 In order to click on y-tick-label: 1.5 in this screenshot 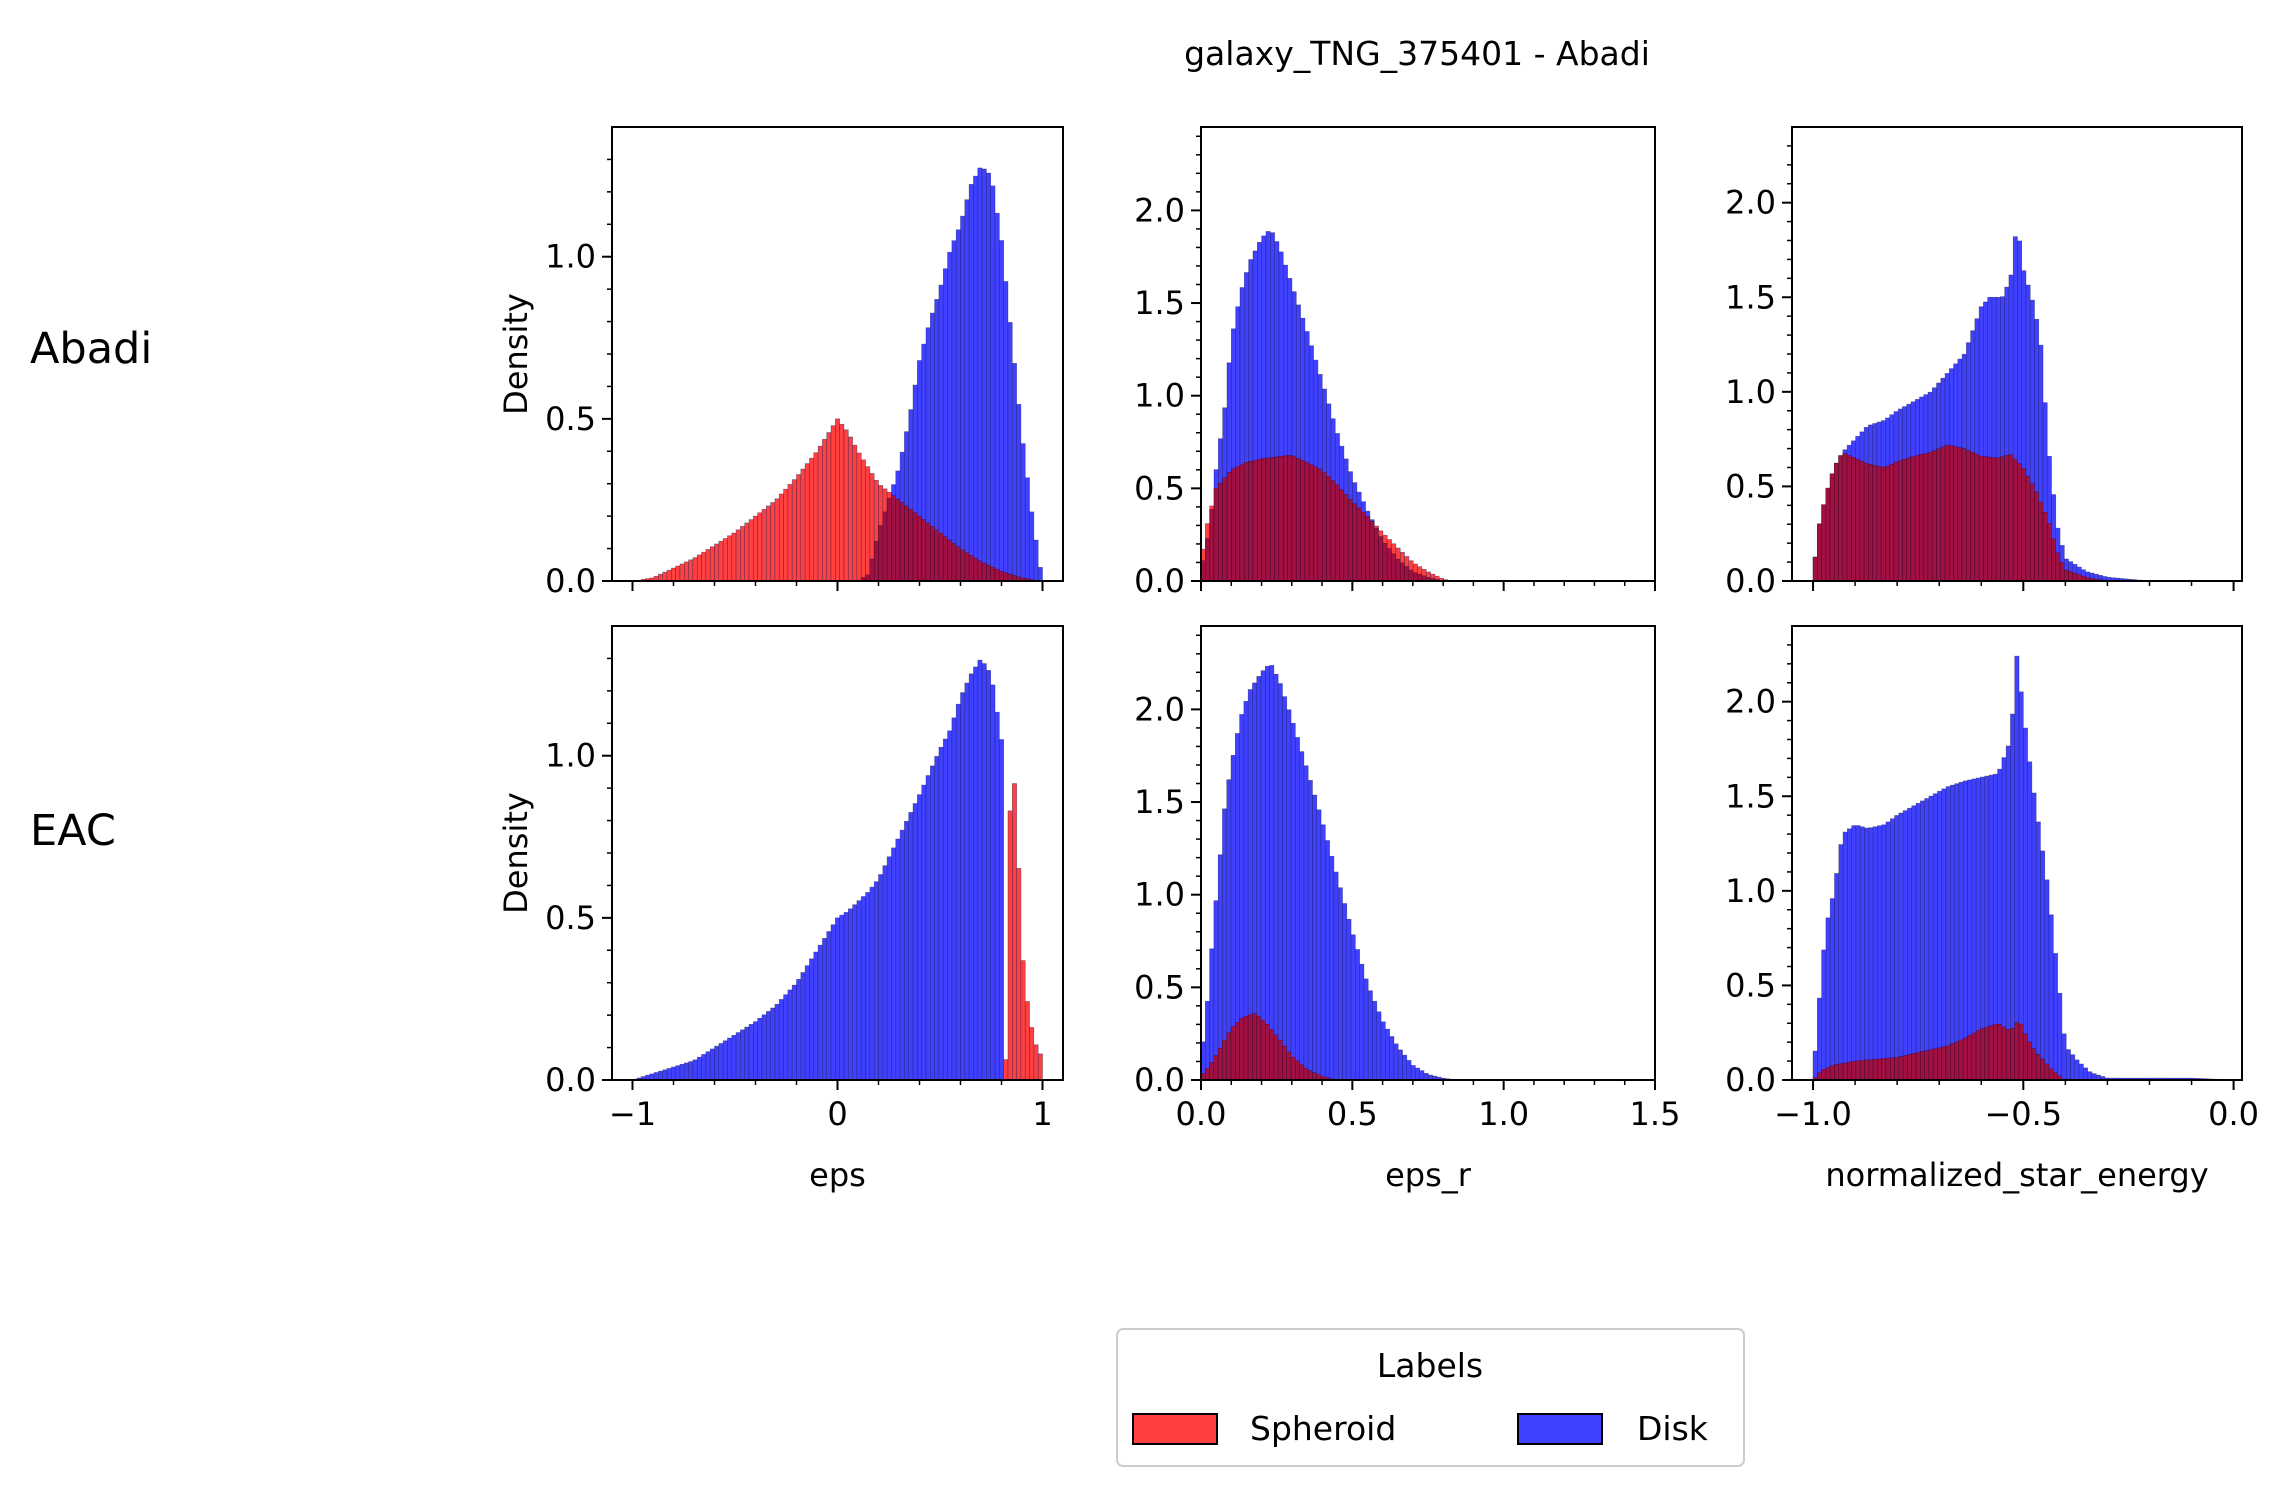, I will do `click(1750, 297)`.